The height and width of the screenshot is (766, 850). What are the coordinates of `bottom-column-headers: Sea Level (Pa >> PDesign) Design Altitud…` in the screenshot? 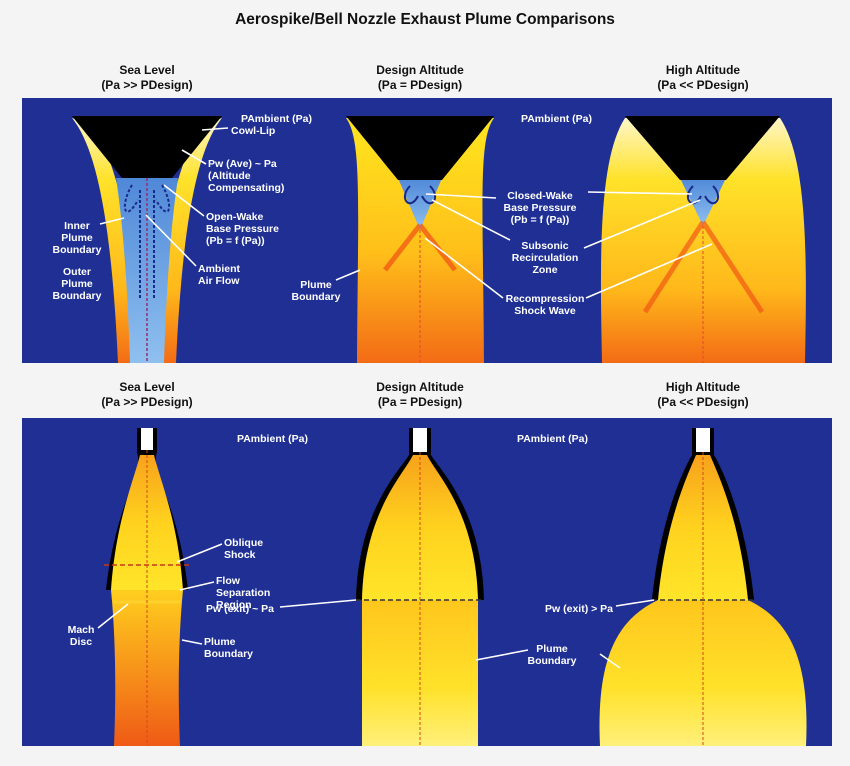 It's located at (424, 394).